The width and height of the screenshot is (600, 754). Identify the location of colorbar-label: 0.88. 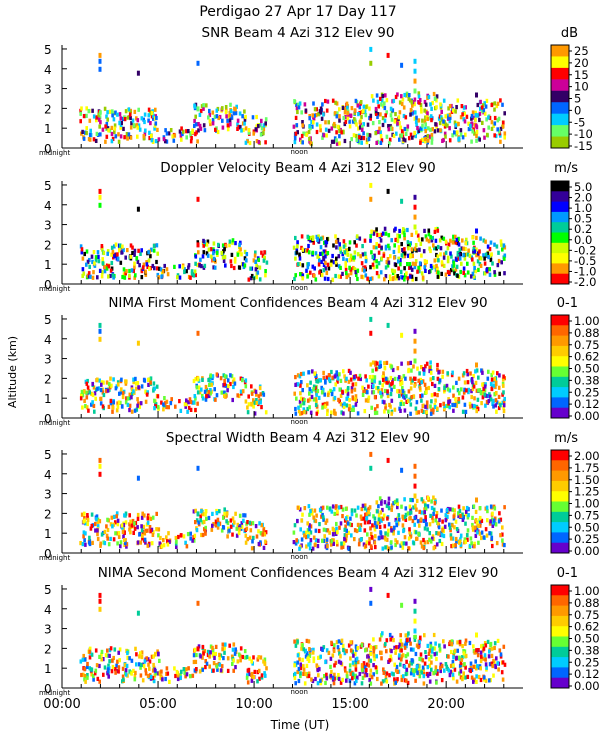
(587, 603).